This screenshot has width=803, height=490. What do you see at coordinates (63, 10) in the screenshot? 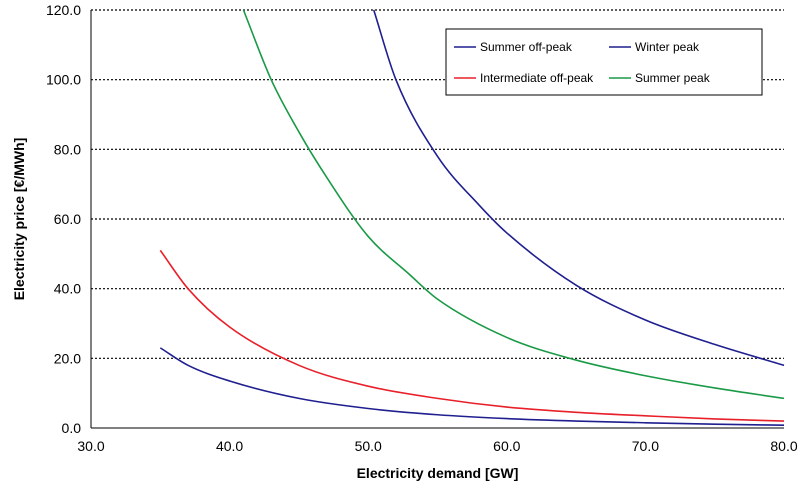
I see `y-tick-label: 120.0` at bounding box center [63, 10].